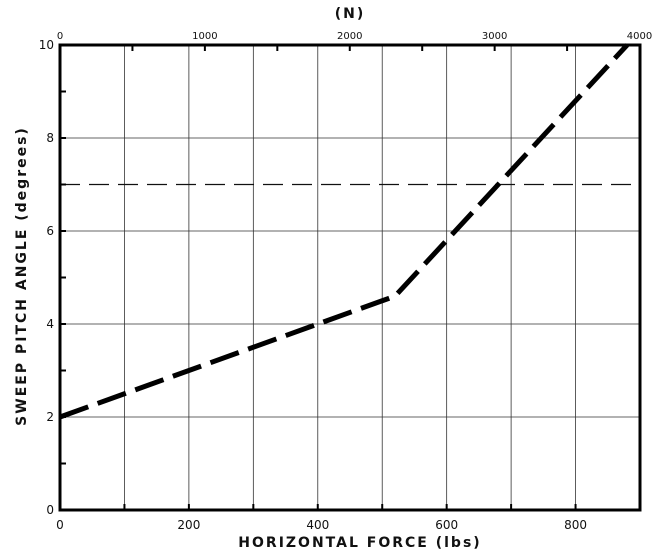 The width and height of the screenshot is (657, 552). I want to click on top-tick-label: 4000, so click(639, 36).